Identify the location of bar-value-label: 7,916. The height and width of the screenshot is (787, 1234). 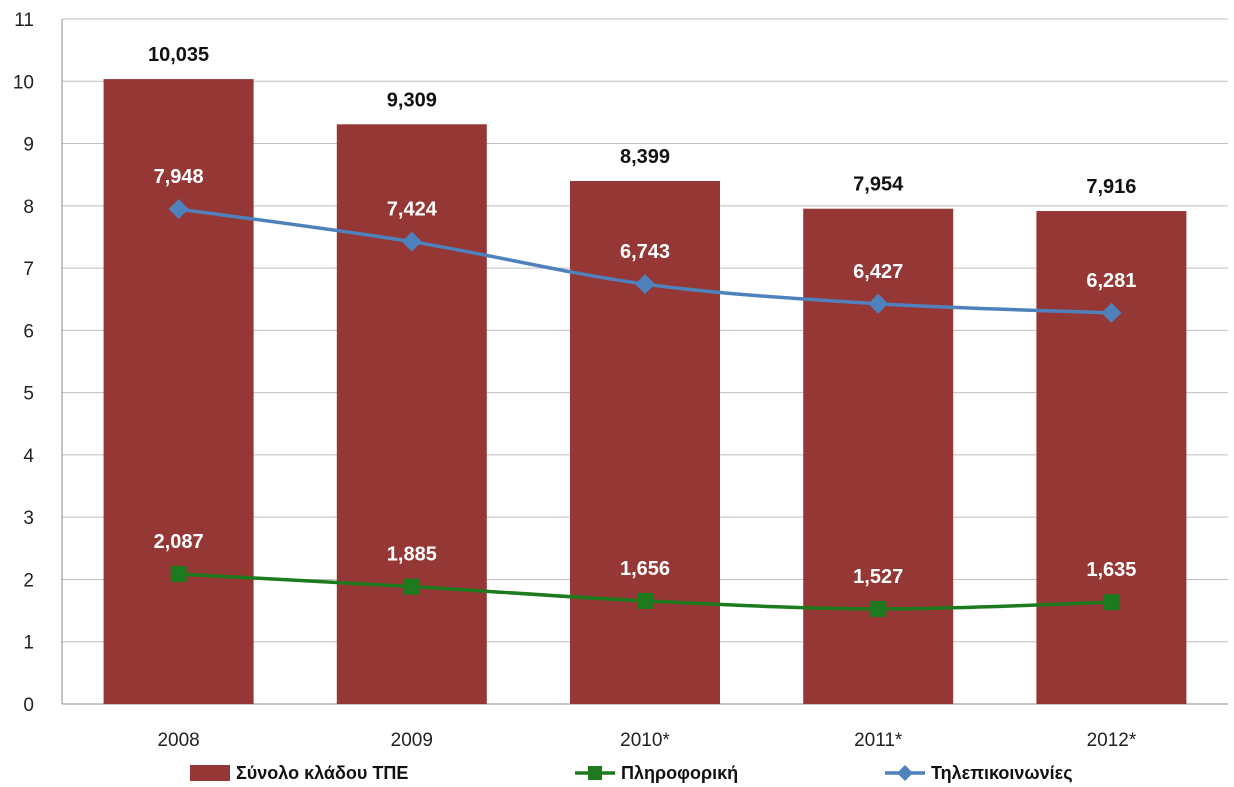
(1111, 187).